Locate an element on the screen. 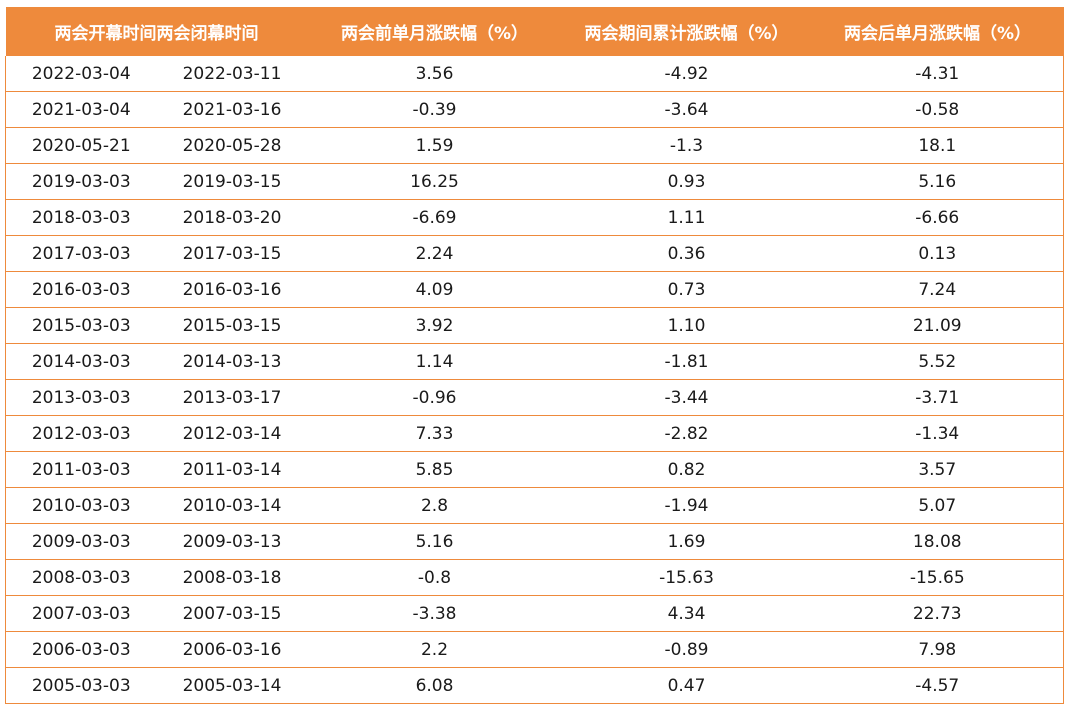 The image size is (1069, 710). cell-open-date: 2016-03-03 is located at coordinates (81, 289).